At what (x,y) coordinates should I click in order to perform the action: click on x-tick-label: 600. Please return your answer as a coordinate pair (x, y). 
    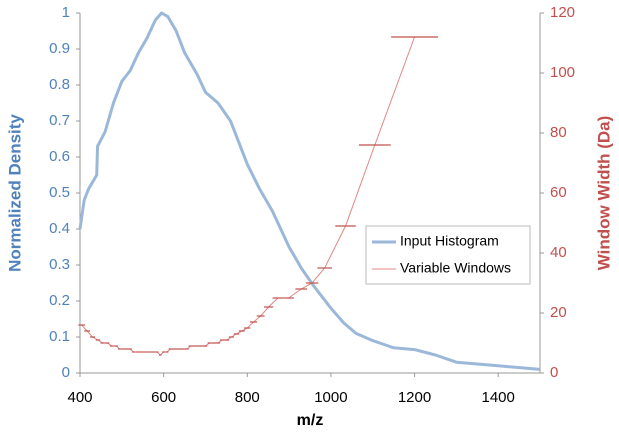
    Looking at the image, I should click on (163, 397).